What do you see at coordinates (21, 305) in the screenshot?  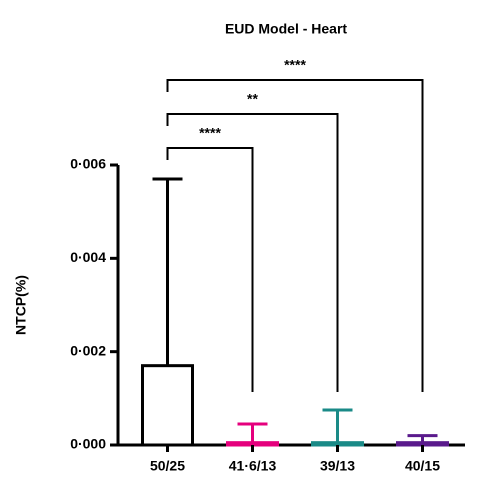 I see `y-axis-label: NTCP(%)` at bounding box center [21, 305].